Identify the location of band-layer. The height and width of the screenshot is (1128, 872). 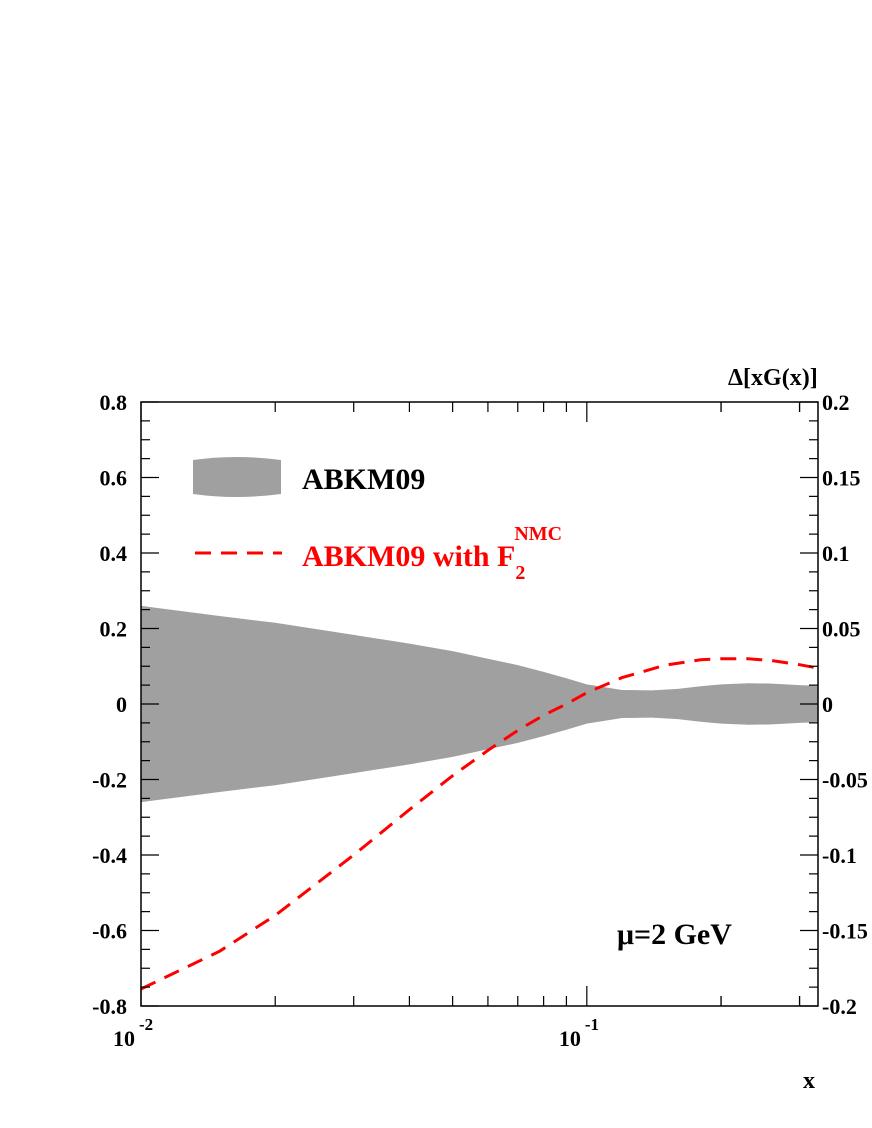
(479, 704).